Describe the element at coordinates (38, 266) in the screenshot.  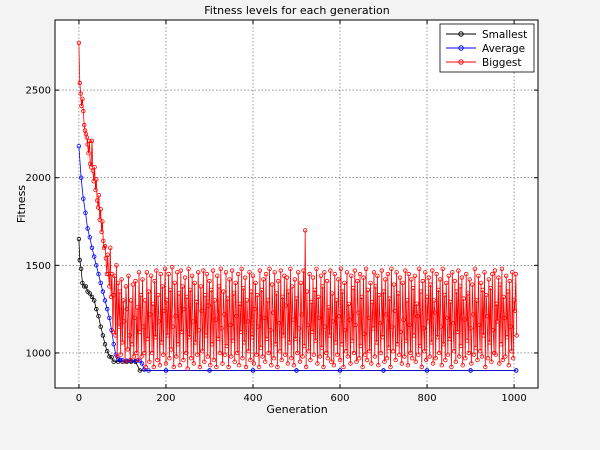
I see `y-tick-label: 1500` at that location.